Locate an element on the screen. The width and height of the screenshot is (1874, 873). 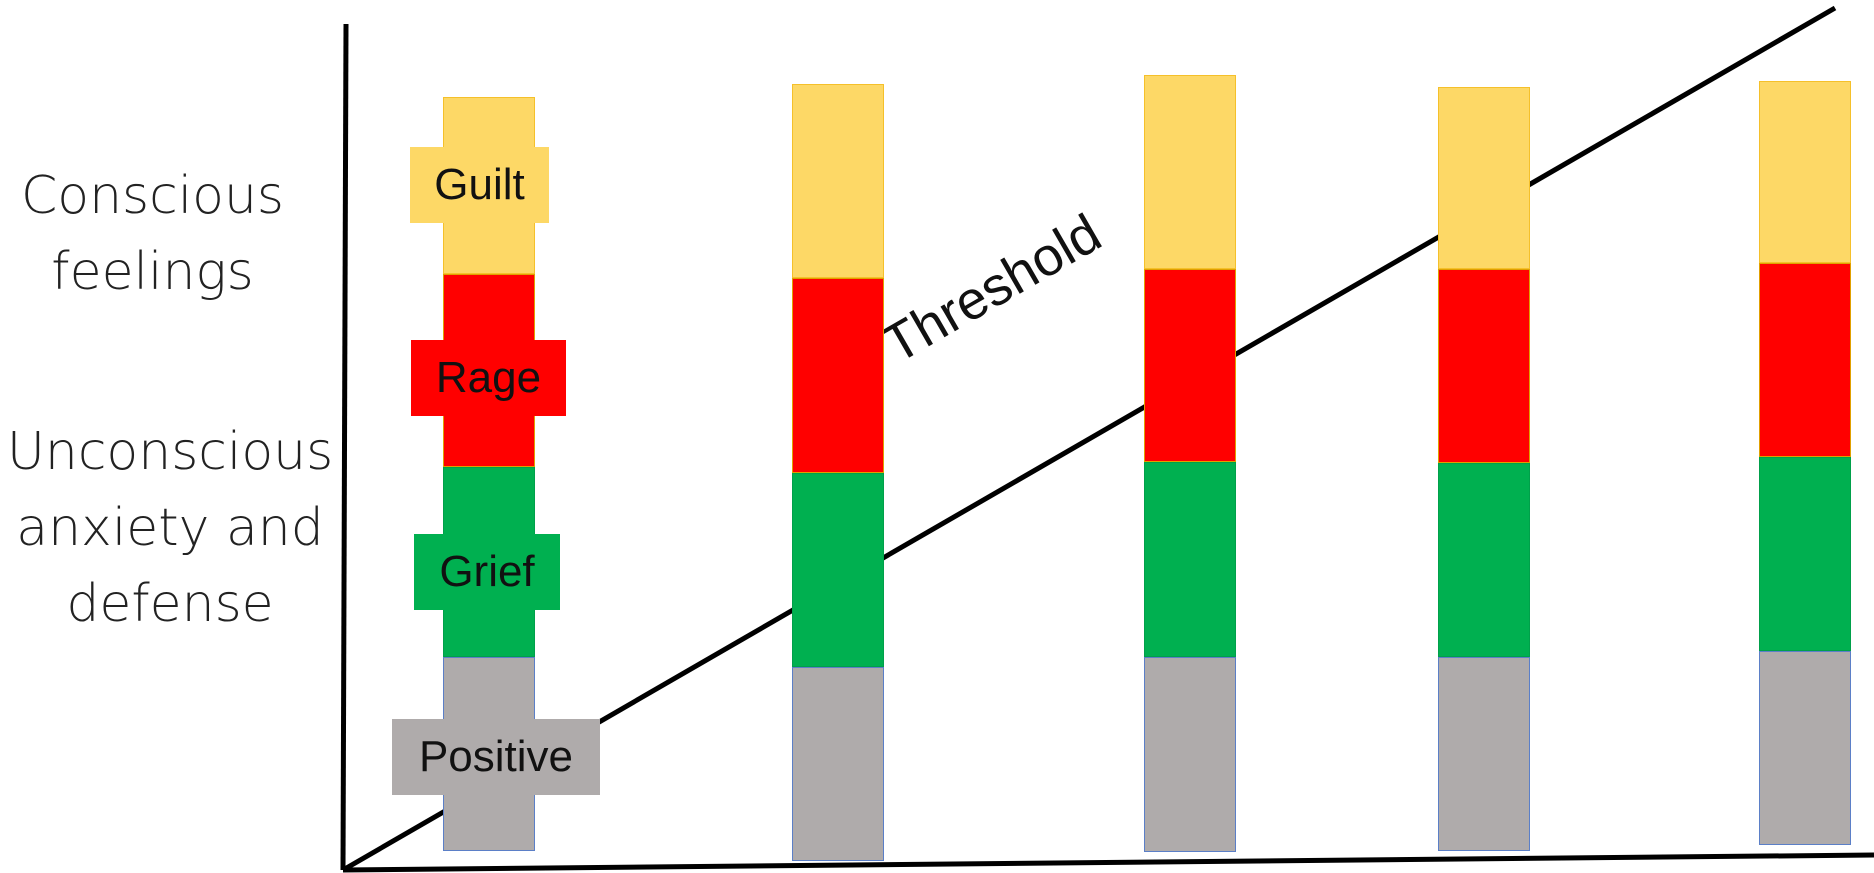
column-4-rage-segment is located at coordinates (1484, 366).